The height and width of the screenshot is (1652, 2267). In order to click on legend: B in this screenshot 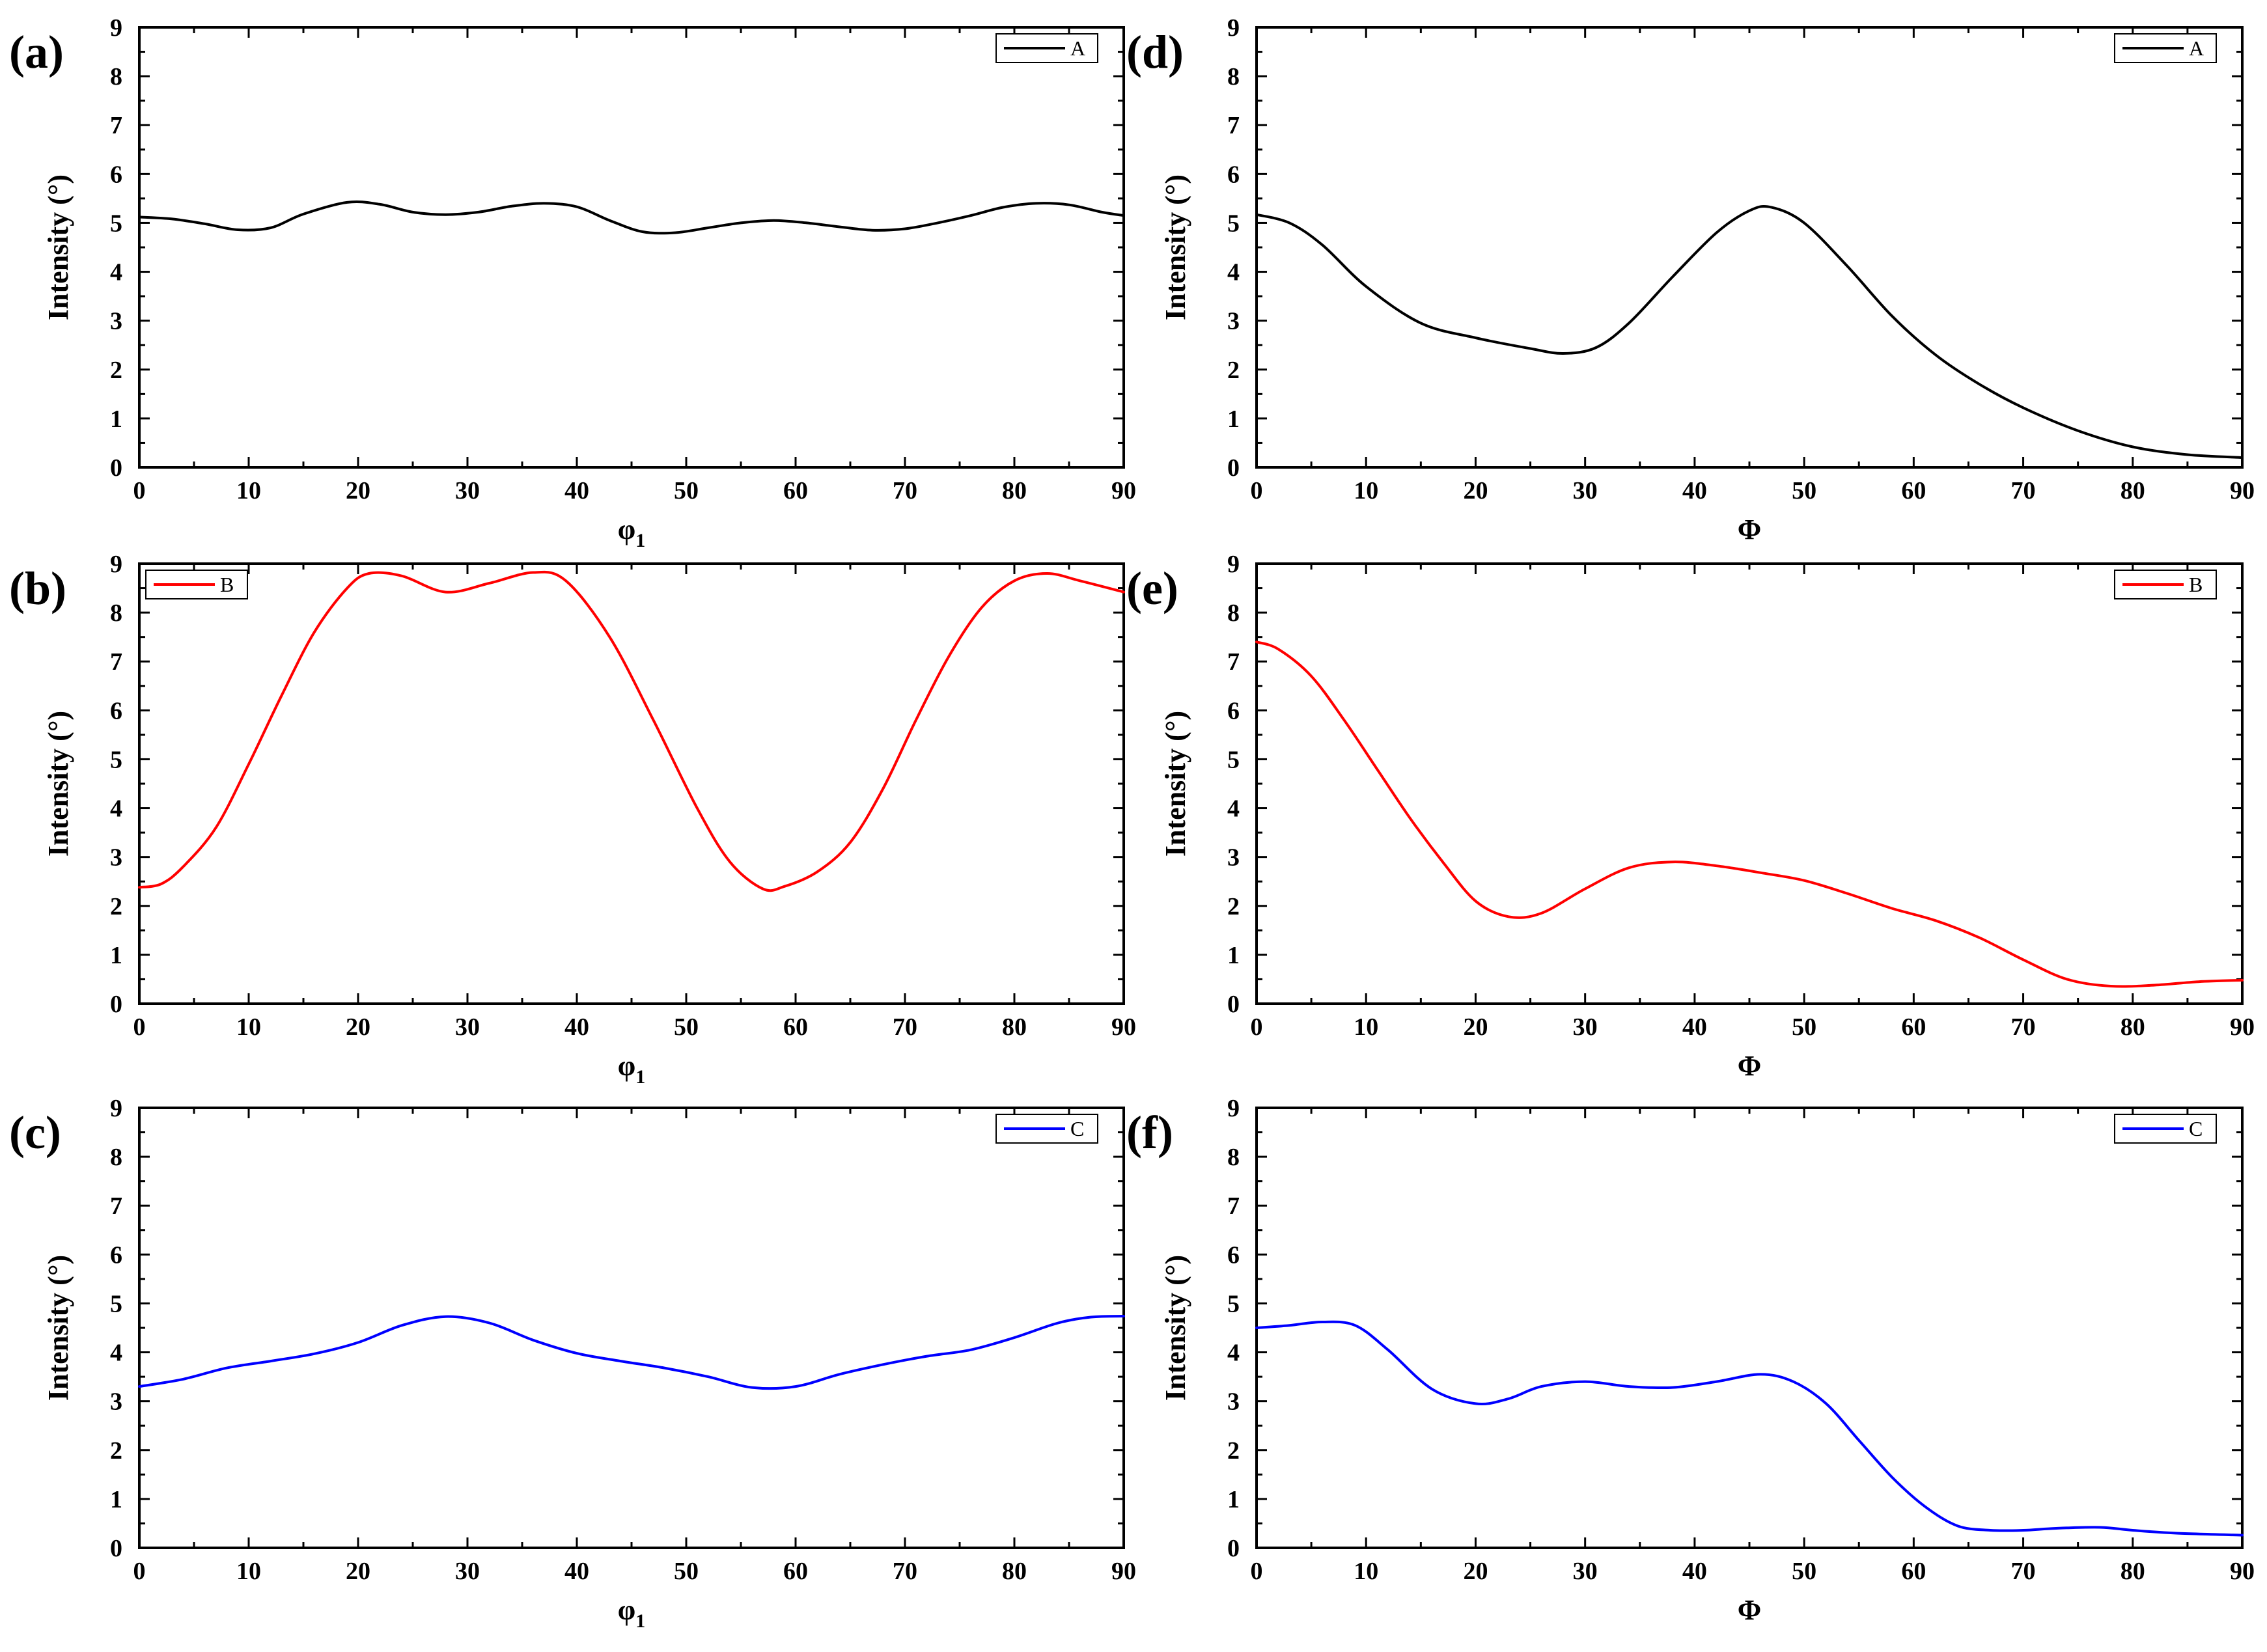, I will do `click(196, 584)`.